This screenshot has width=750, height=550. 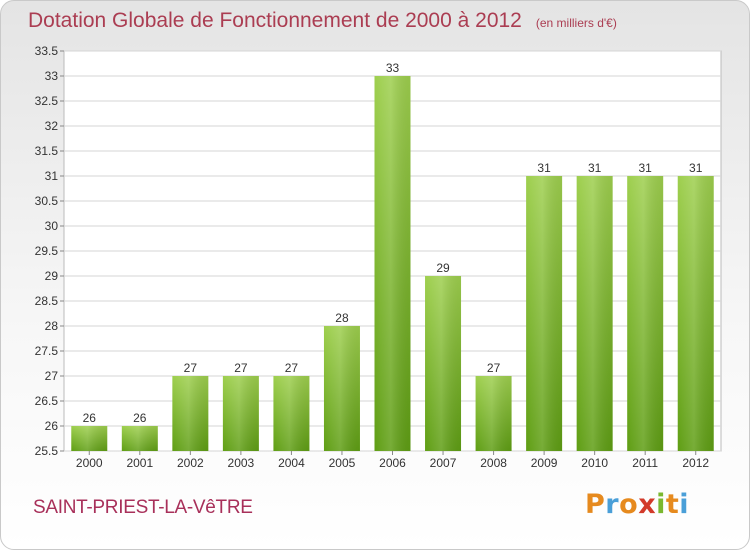 I want to click on x-tick-label: 2012, so click(x=695, y=463).